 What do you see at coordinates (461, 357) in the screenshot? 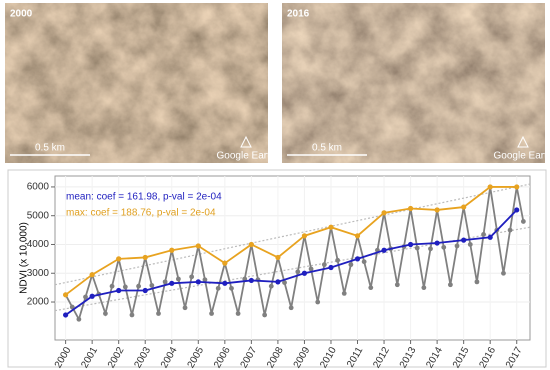
I see `x-tick-label: 2015` at bounding box center [461, 357].